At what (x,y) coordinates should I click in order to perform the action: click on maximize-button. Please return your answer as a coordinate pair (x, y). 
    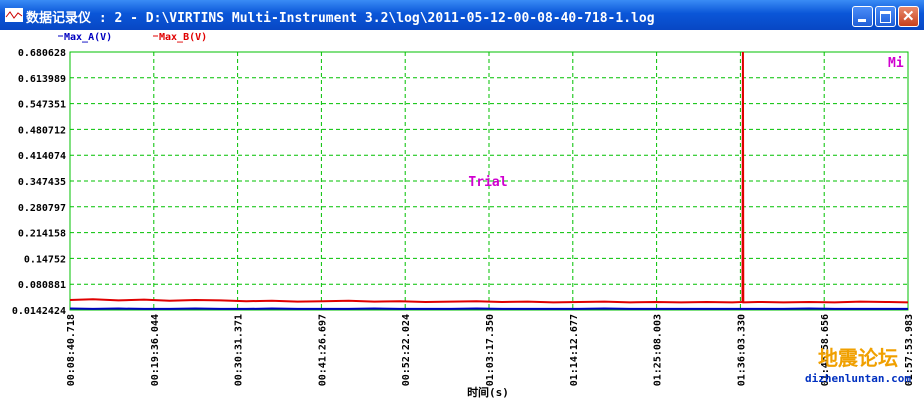
    Looking at the image, I should click on (885, 16).